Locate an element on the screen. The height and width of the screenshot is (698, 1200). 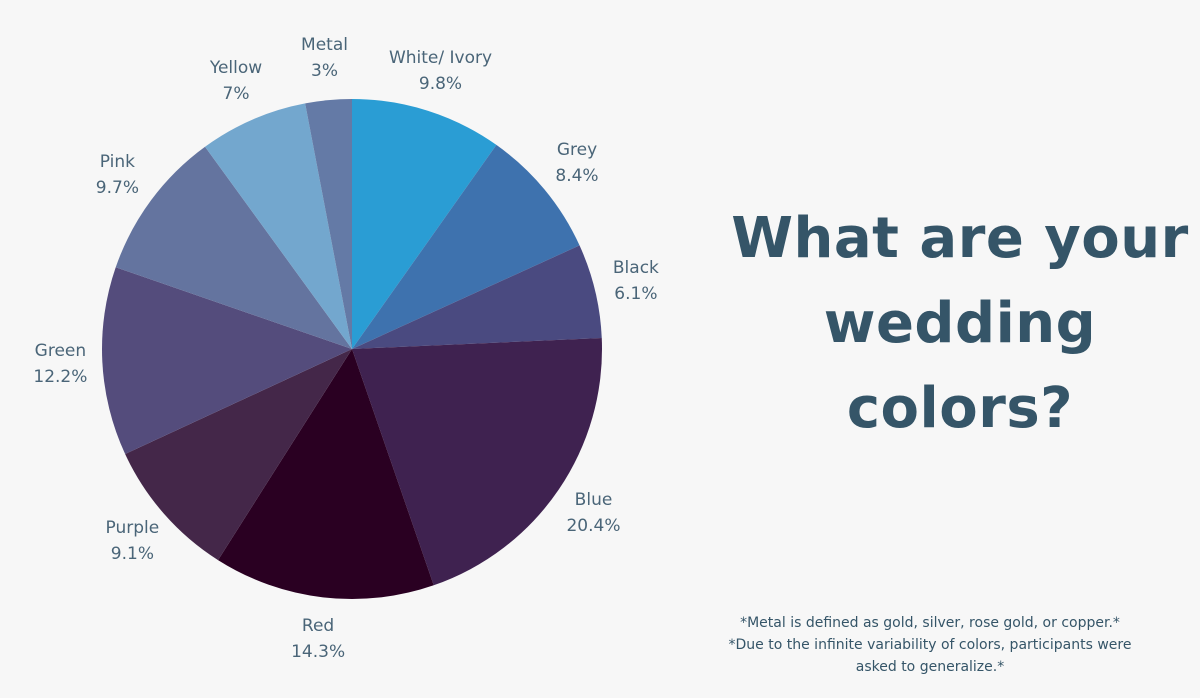
slice-label-name: Red is located at coordinates (318, 626).